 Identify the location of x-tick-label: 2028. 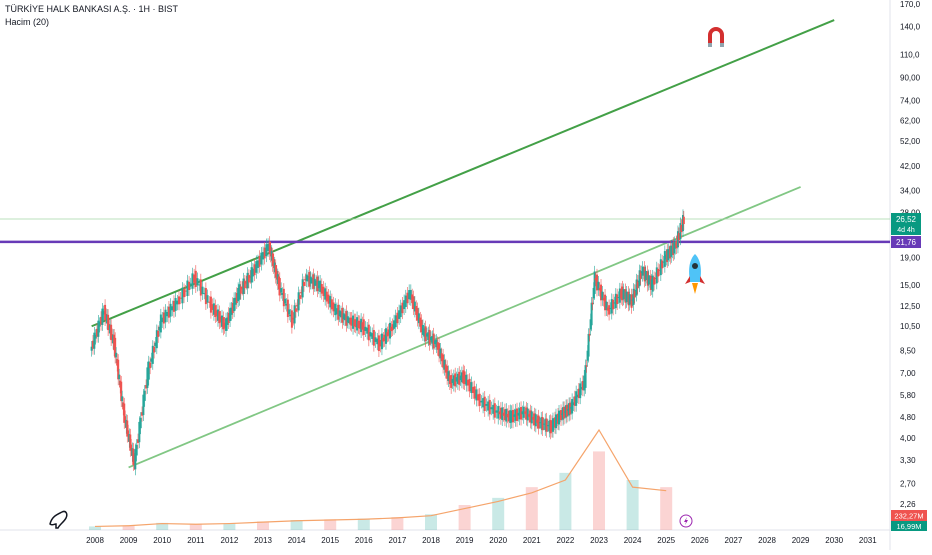
(767, 540).